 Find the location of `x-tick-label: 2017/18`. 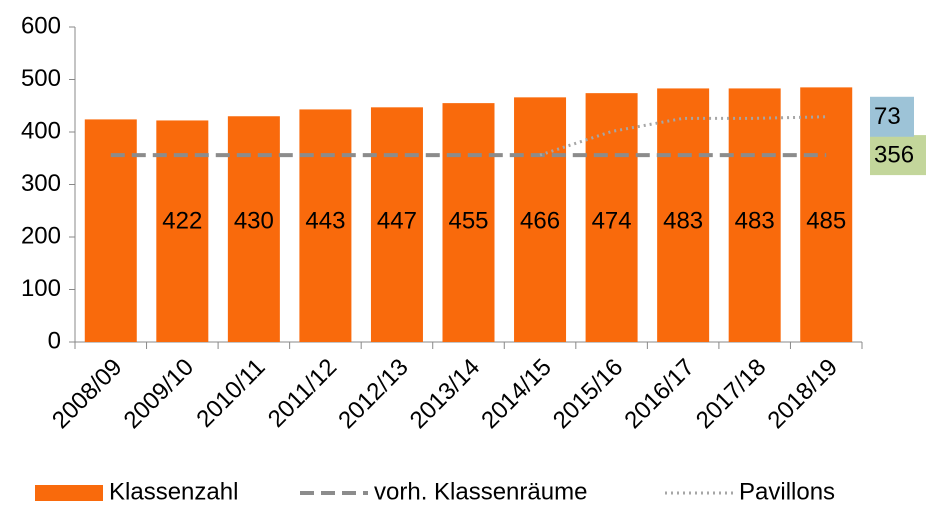

x-tick-label: 2017/18 is located at coordinates (731, 394).